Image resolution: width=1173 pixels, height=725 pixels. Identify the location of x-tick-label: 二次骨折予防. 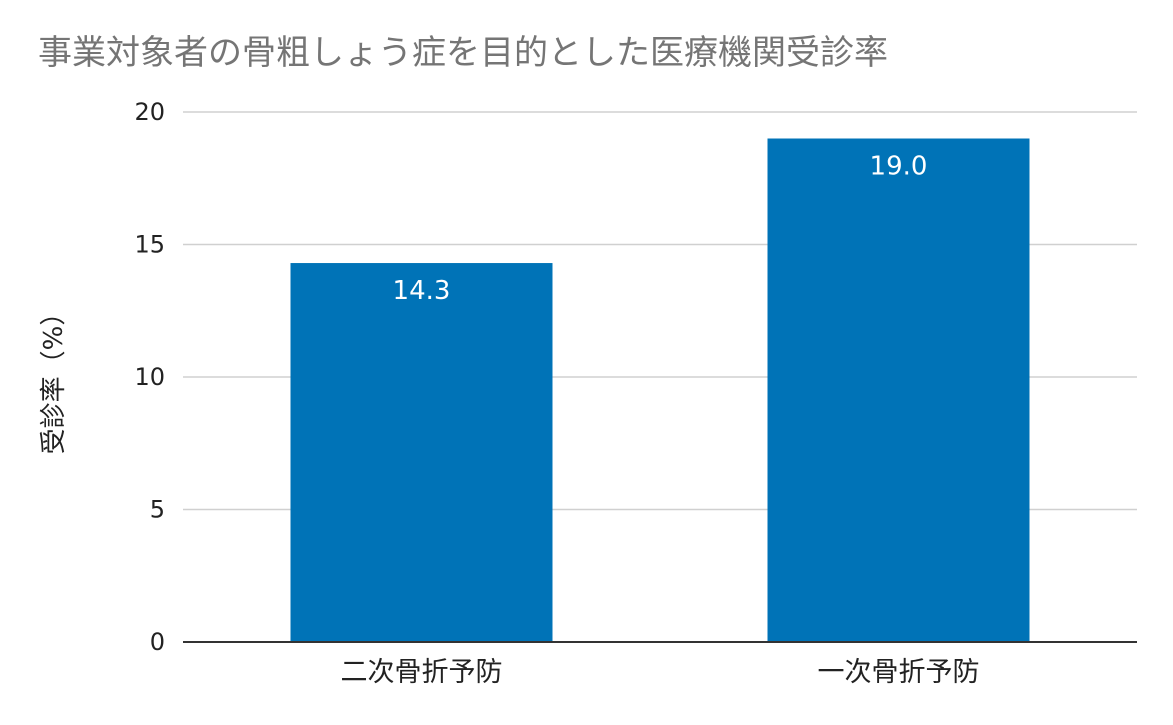
(422, 672).